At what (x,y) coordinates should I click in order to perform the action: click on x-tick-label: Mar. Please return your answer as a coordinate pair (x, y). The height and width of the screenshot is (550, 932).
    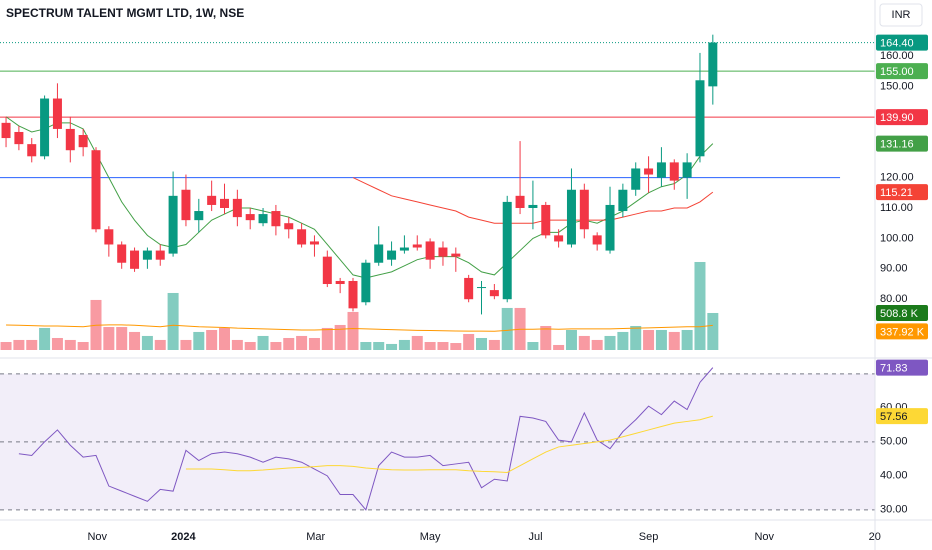
    Looking at the image, I should click on (315, 537).